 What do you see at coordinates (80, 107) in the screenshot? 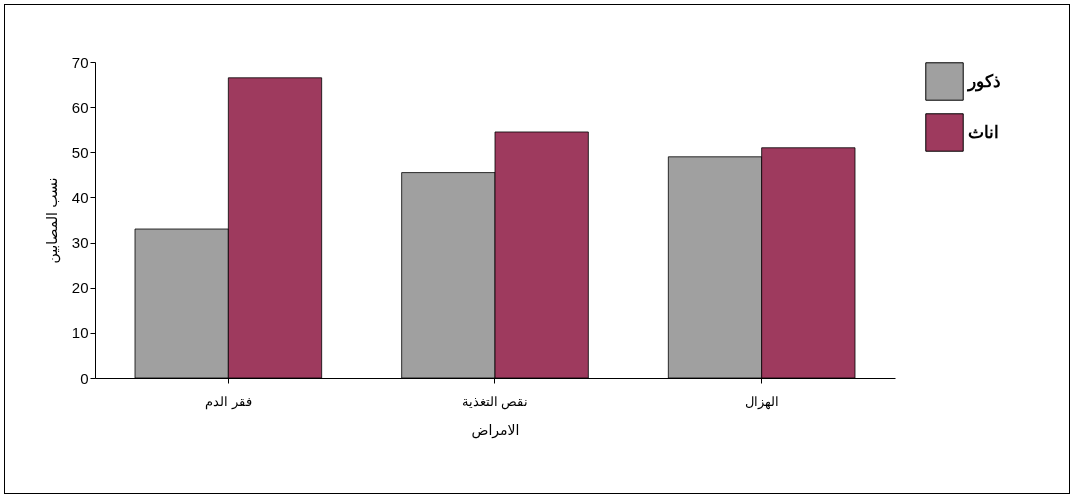
I see `y-tick-label: 60` at bounding box center [80, 107].